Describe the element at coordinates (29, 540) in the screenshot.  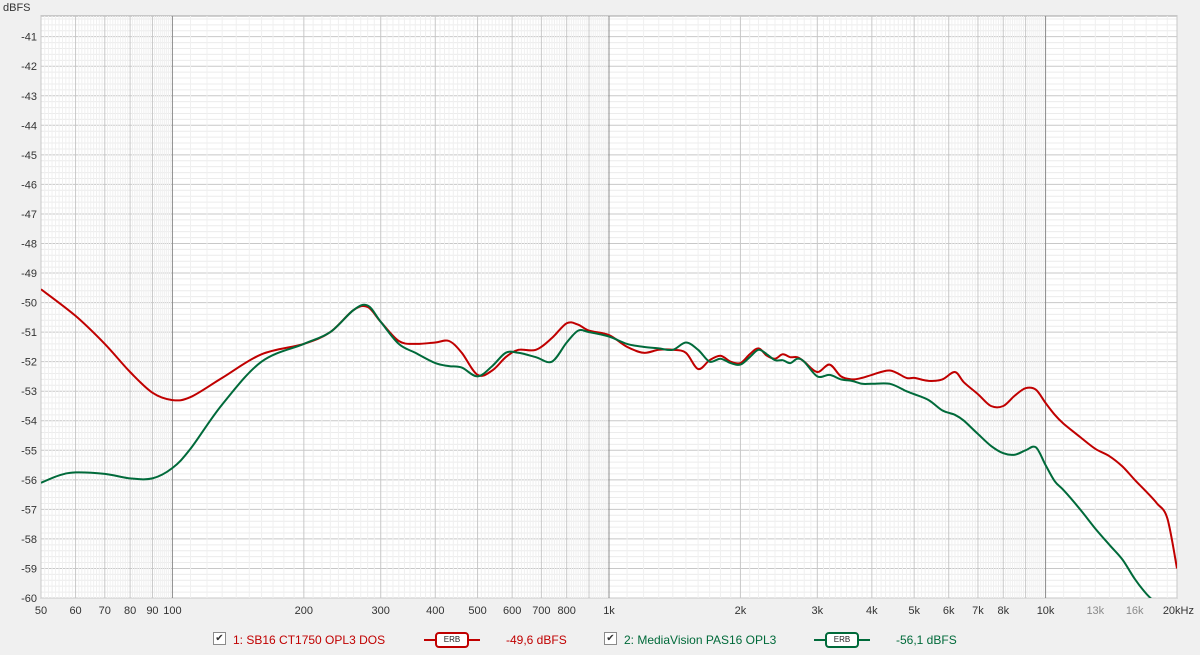
I see `y-tick-label: -58` at that location.